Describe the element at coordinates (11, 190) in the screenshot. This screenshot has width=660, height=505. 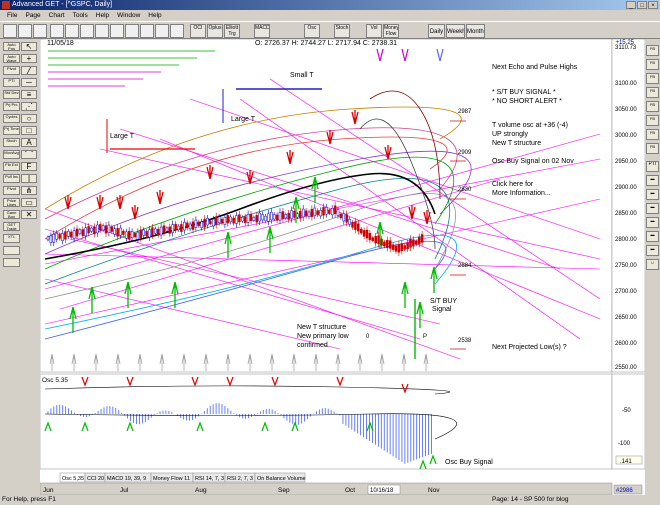
I see `tool-pivot-2: Pivot` at that location.